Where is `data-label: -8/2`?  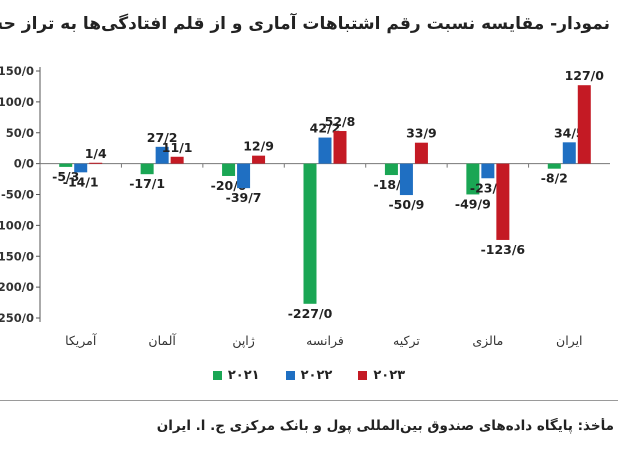
data-label: -8/2 is located at coordinates (554, 178).